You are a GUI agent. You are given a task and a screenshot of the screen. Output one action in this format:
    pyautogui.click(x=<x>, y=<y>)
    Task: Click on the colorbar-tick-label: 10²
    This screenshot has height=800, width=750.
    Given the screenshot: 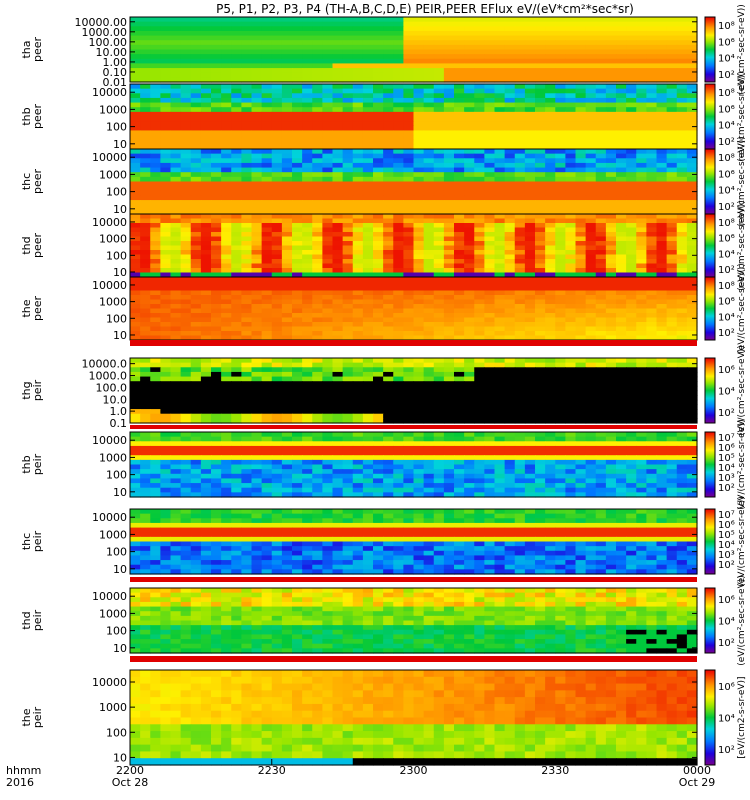 What is the action you would take?
    pyautogui.click(x=726, y=75)
    